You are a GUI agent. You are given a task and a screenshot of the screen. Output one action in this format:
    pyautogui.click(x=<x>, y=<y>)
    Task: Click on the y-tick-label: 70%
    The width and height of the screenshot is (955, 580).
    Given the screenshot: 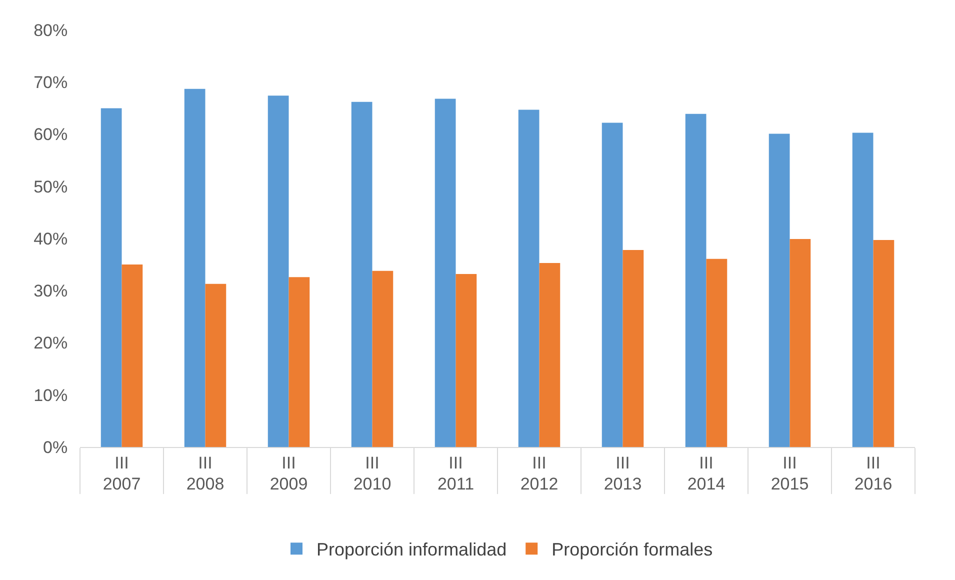 What is the action you would take?
    pyautogui.click(x=51, y=82)
    